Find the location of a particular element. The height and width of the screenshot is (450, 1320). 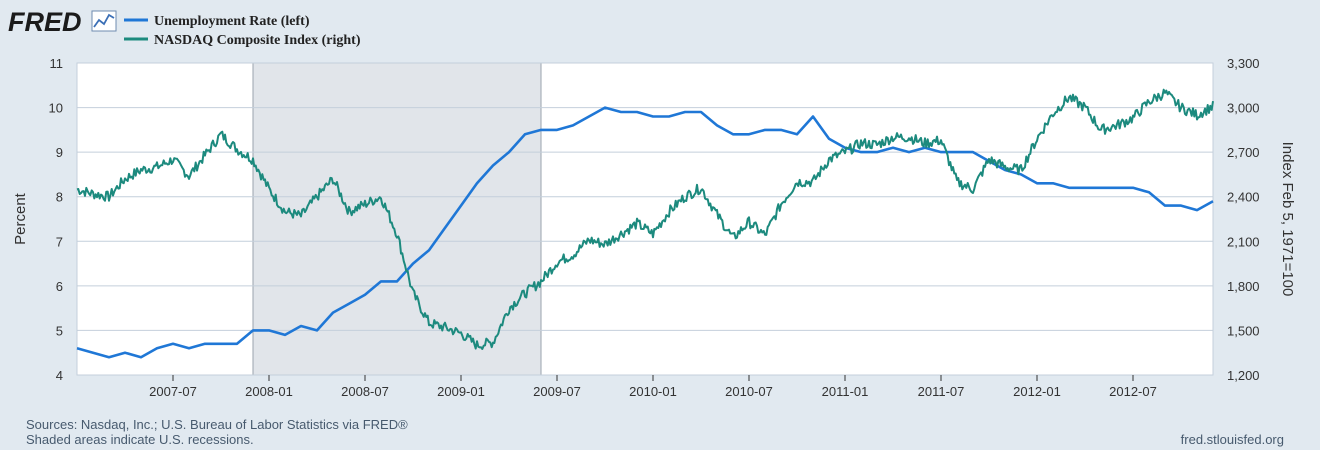

x-tick-label: 2011-01 is located at coordinates (845, 391).